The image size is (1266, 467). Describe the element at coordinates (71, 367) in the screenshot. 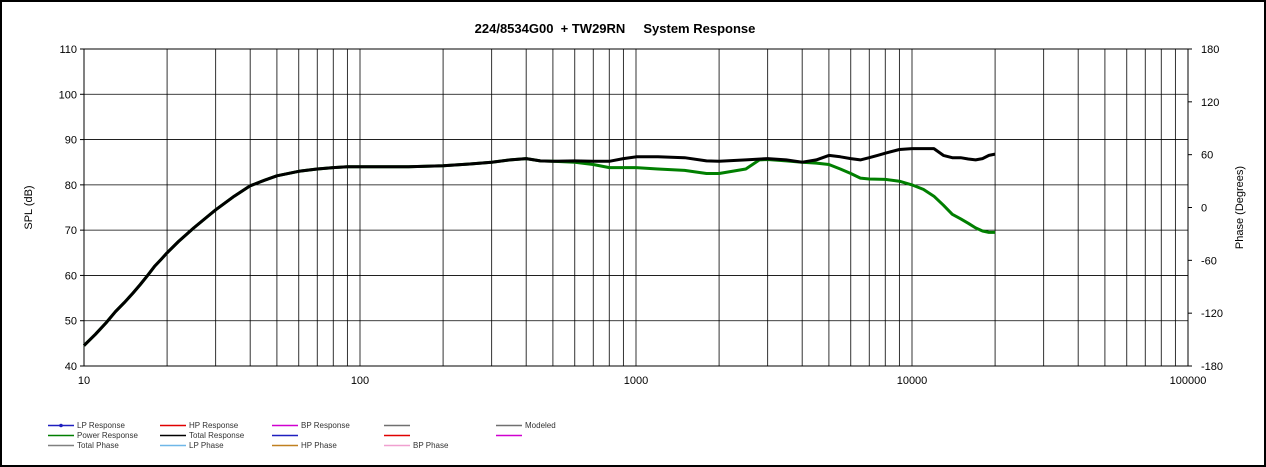

I see `y-tick-label: 40` at that location.